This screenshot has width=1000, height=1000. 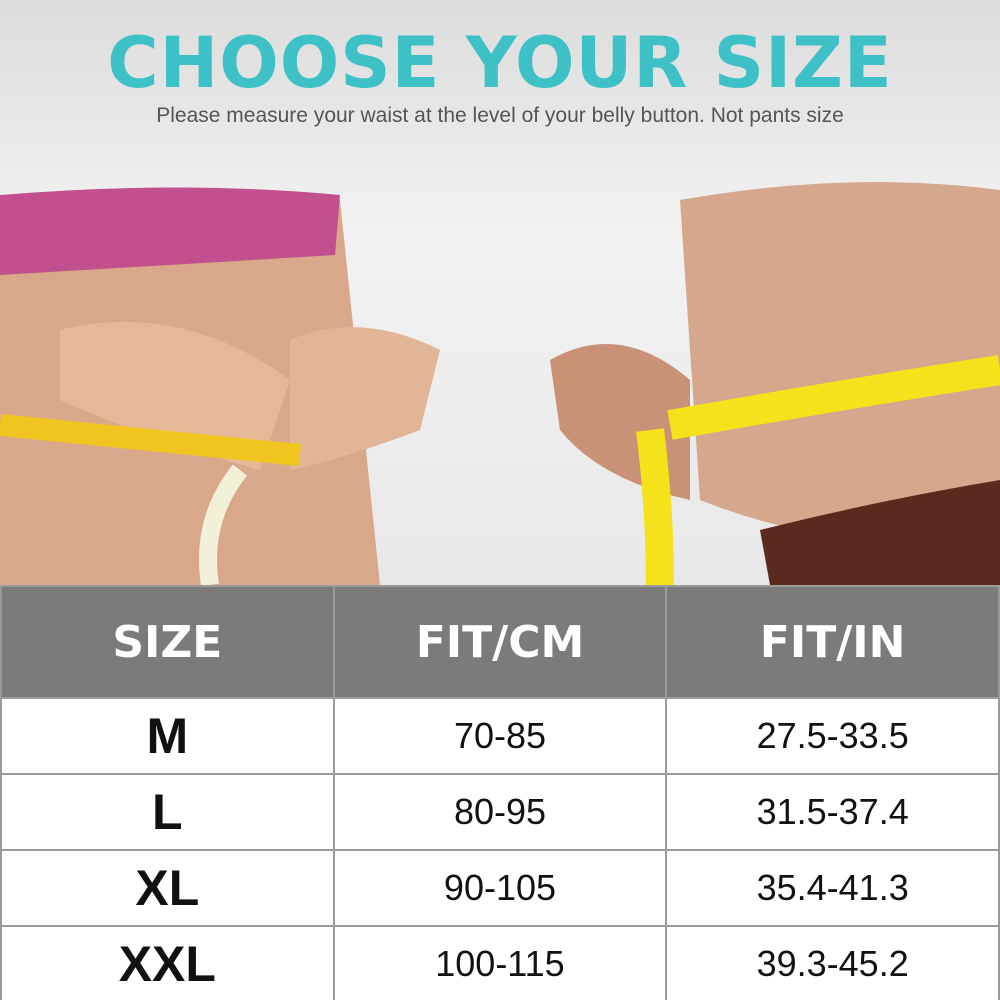 I want to click on size-cell: L, so click(x=167, y=812).